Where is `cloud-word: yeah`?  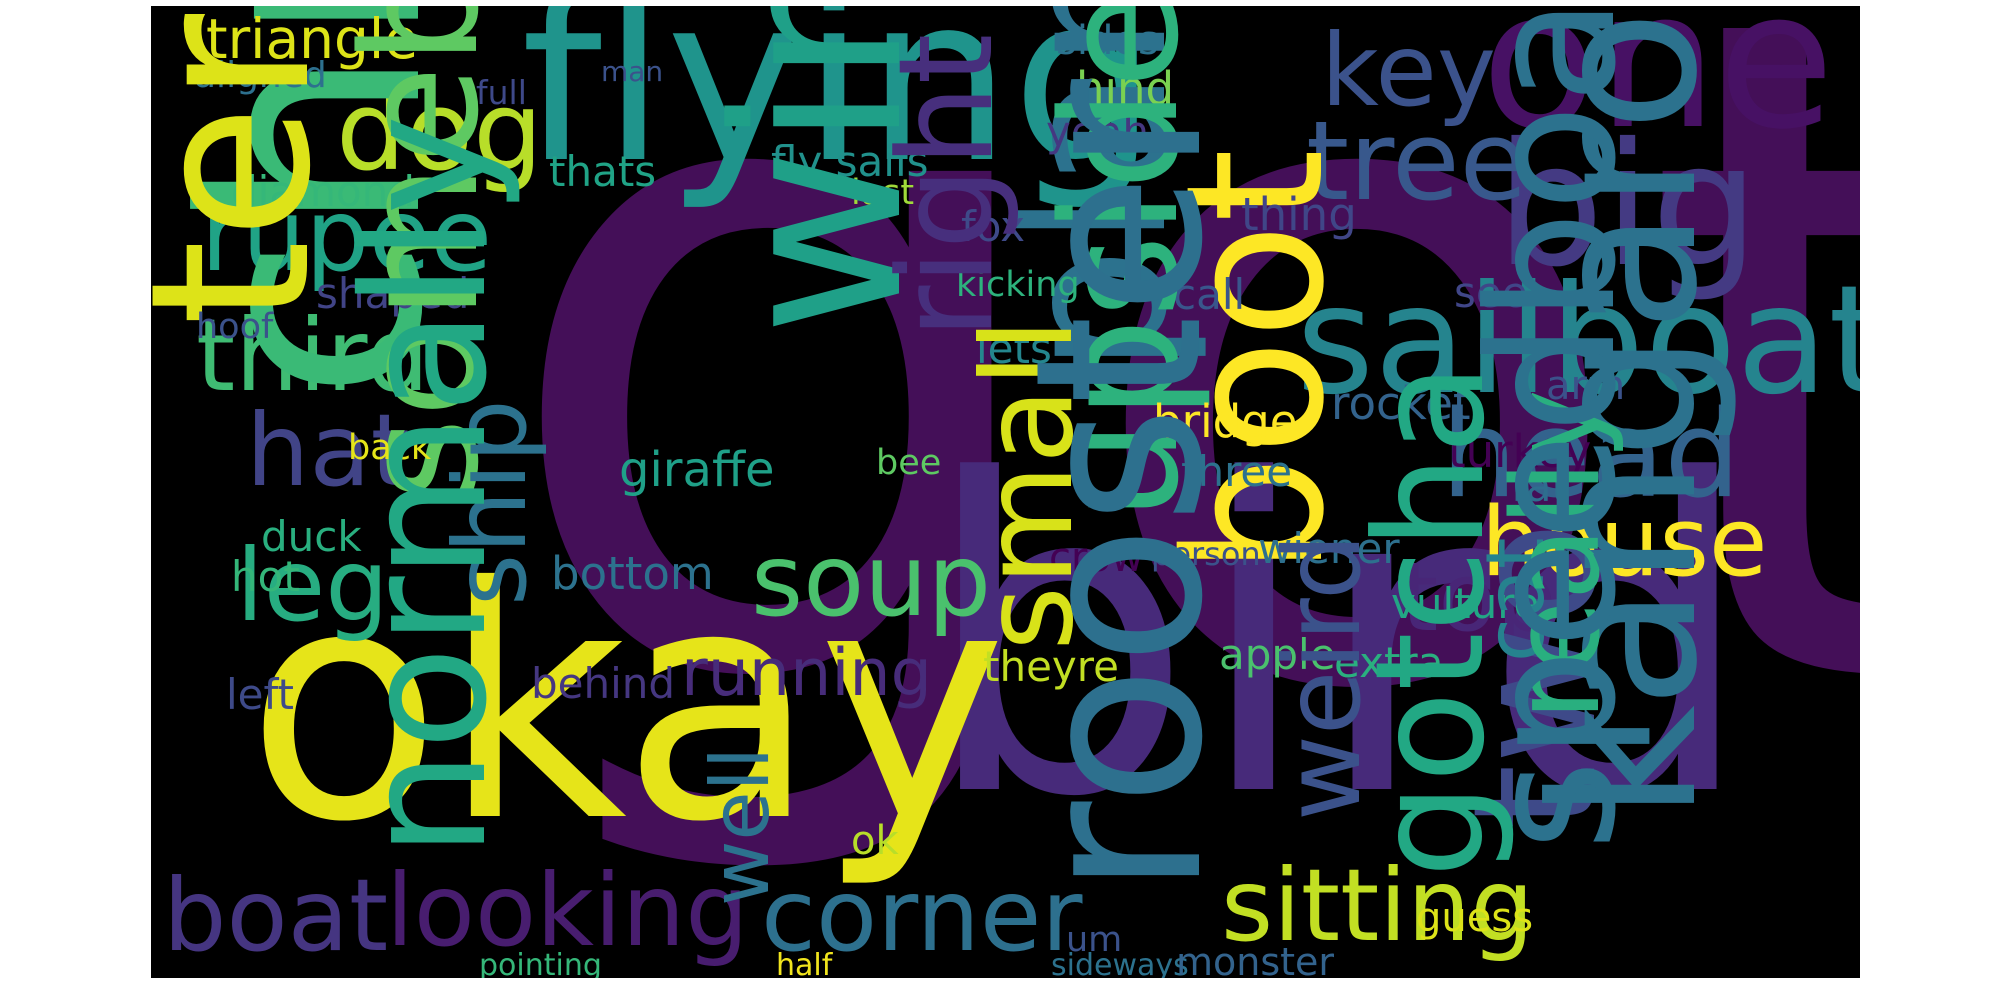
cloud-word: yeah is located at coordinates (1098, 131).